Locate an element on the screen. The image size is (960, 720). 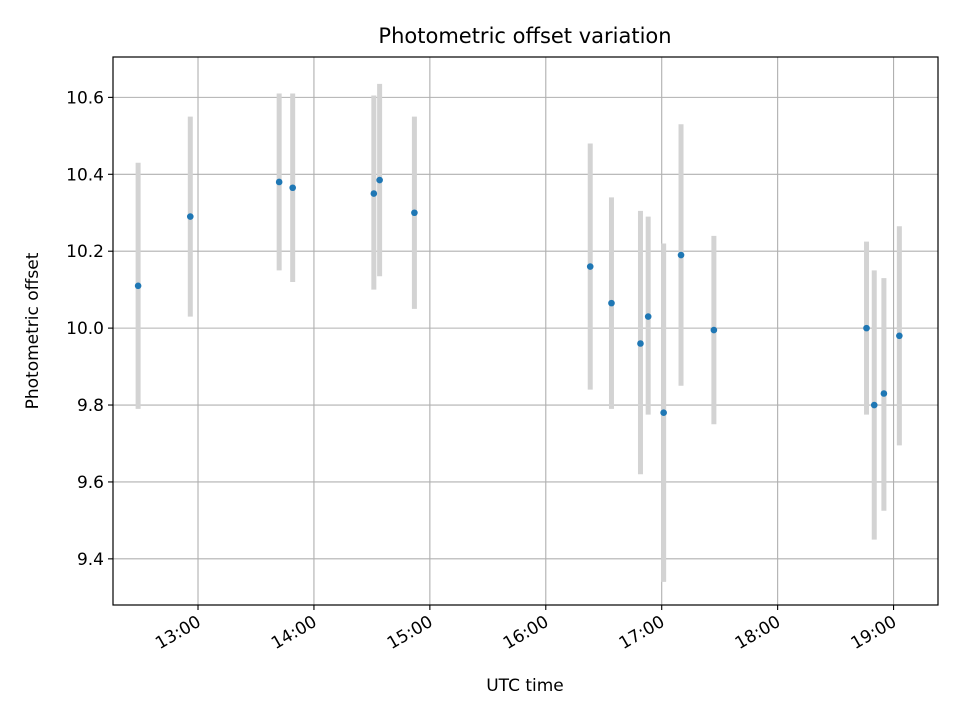
y-tick-label: 9.8 is located at coordinates (90, 406).